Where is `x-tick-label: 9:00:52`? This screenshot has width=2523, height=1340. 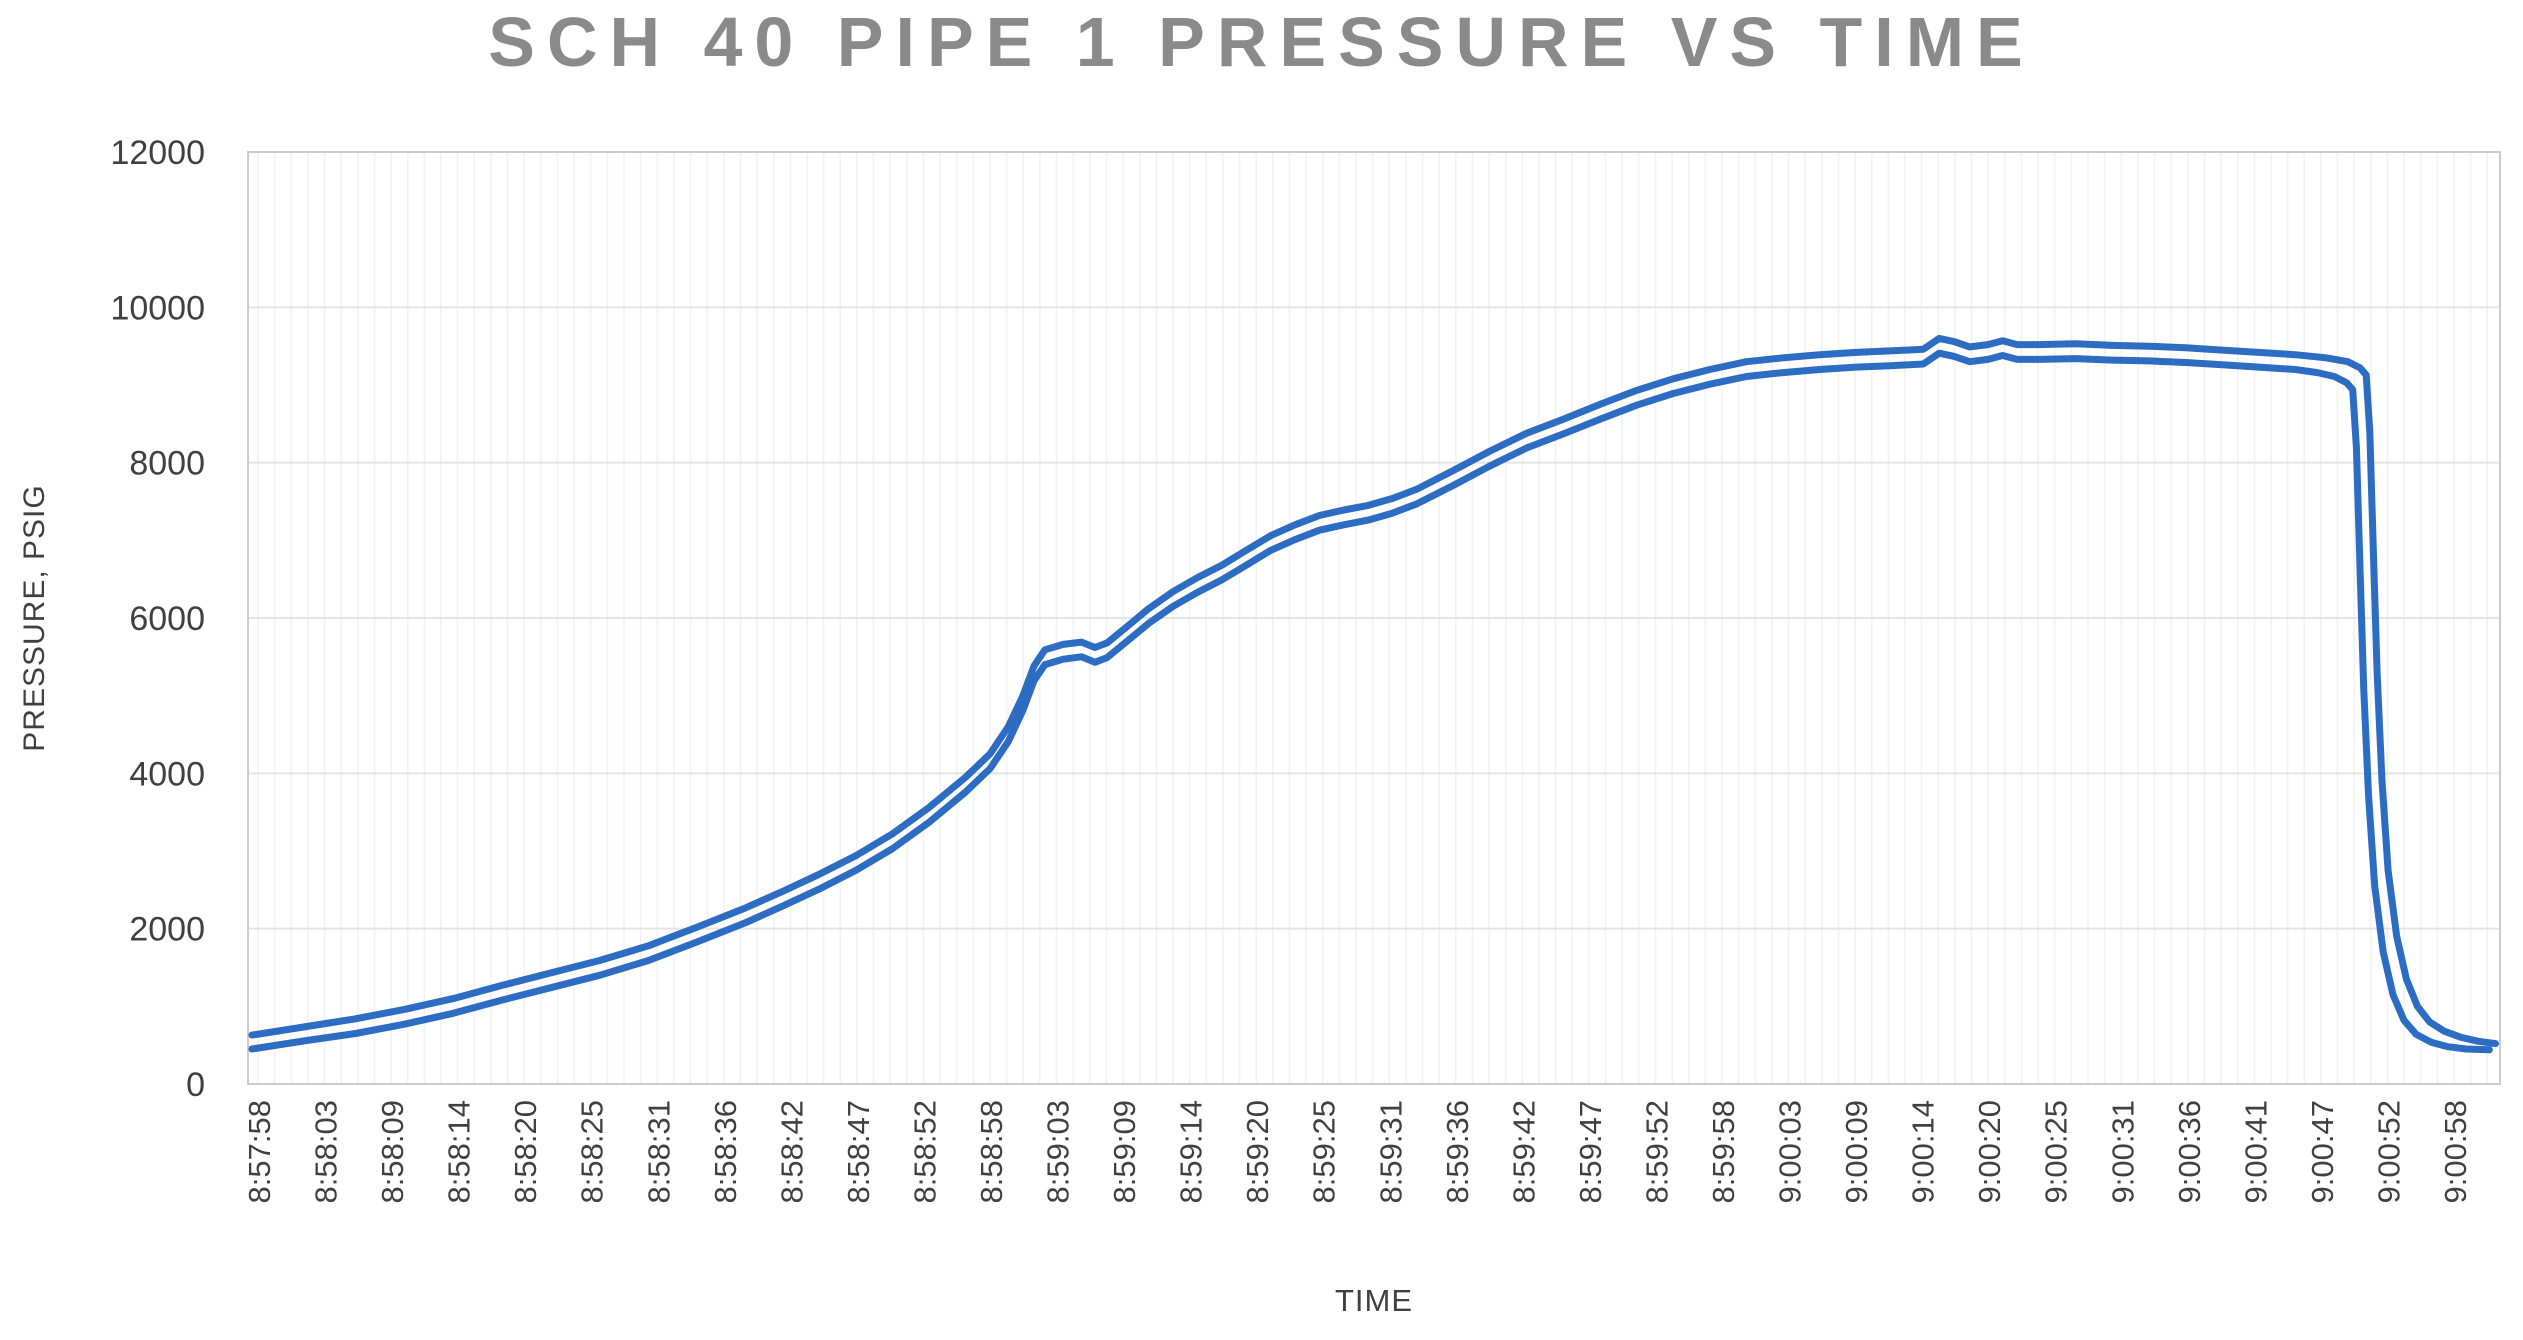
x-tick-label: 9:00:52 is located at coordinates (2389, 1151).